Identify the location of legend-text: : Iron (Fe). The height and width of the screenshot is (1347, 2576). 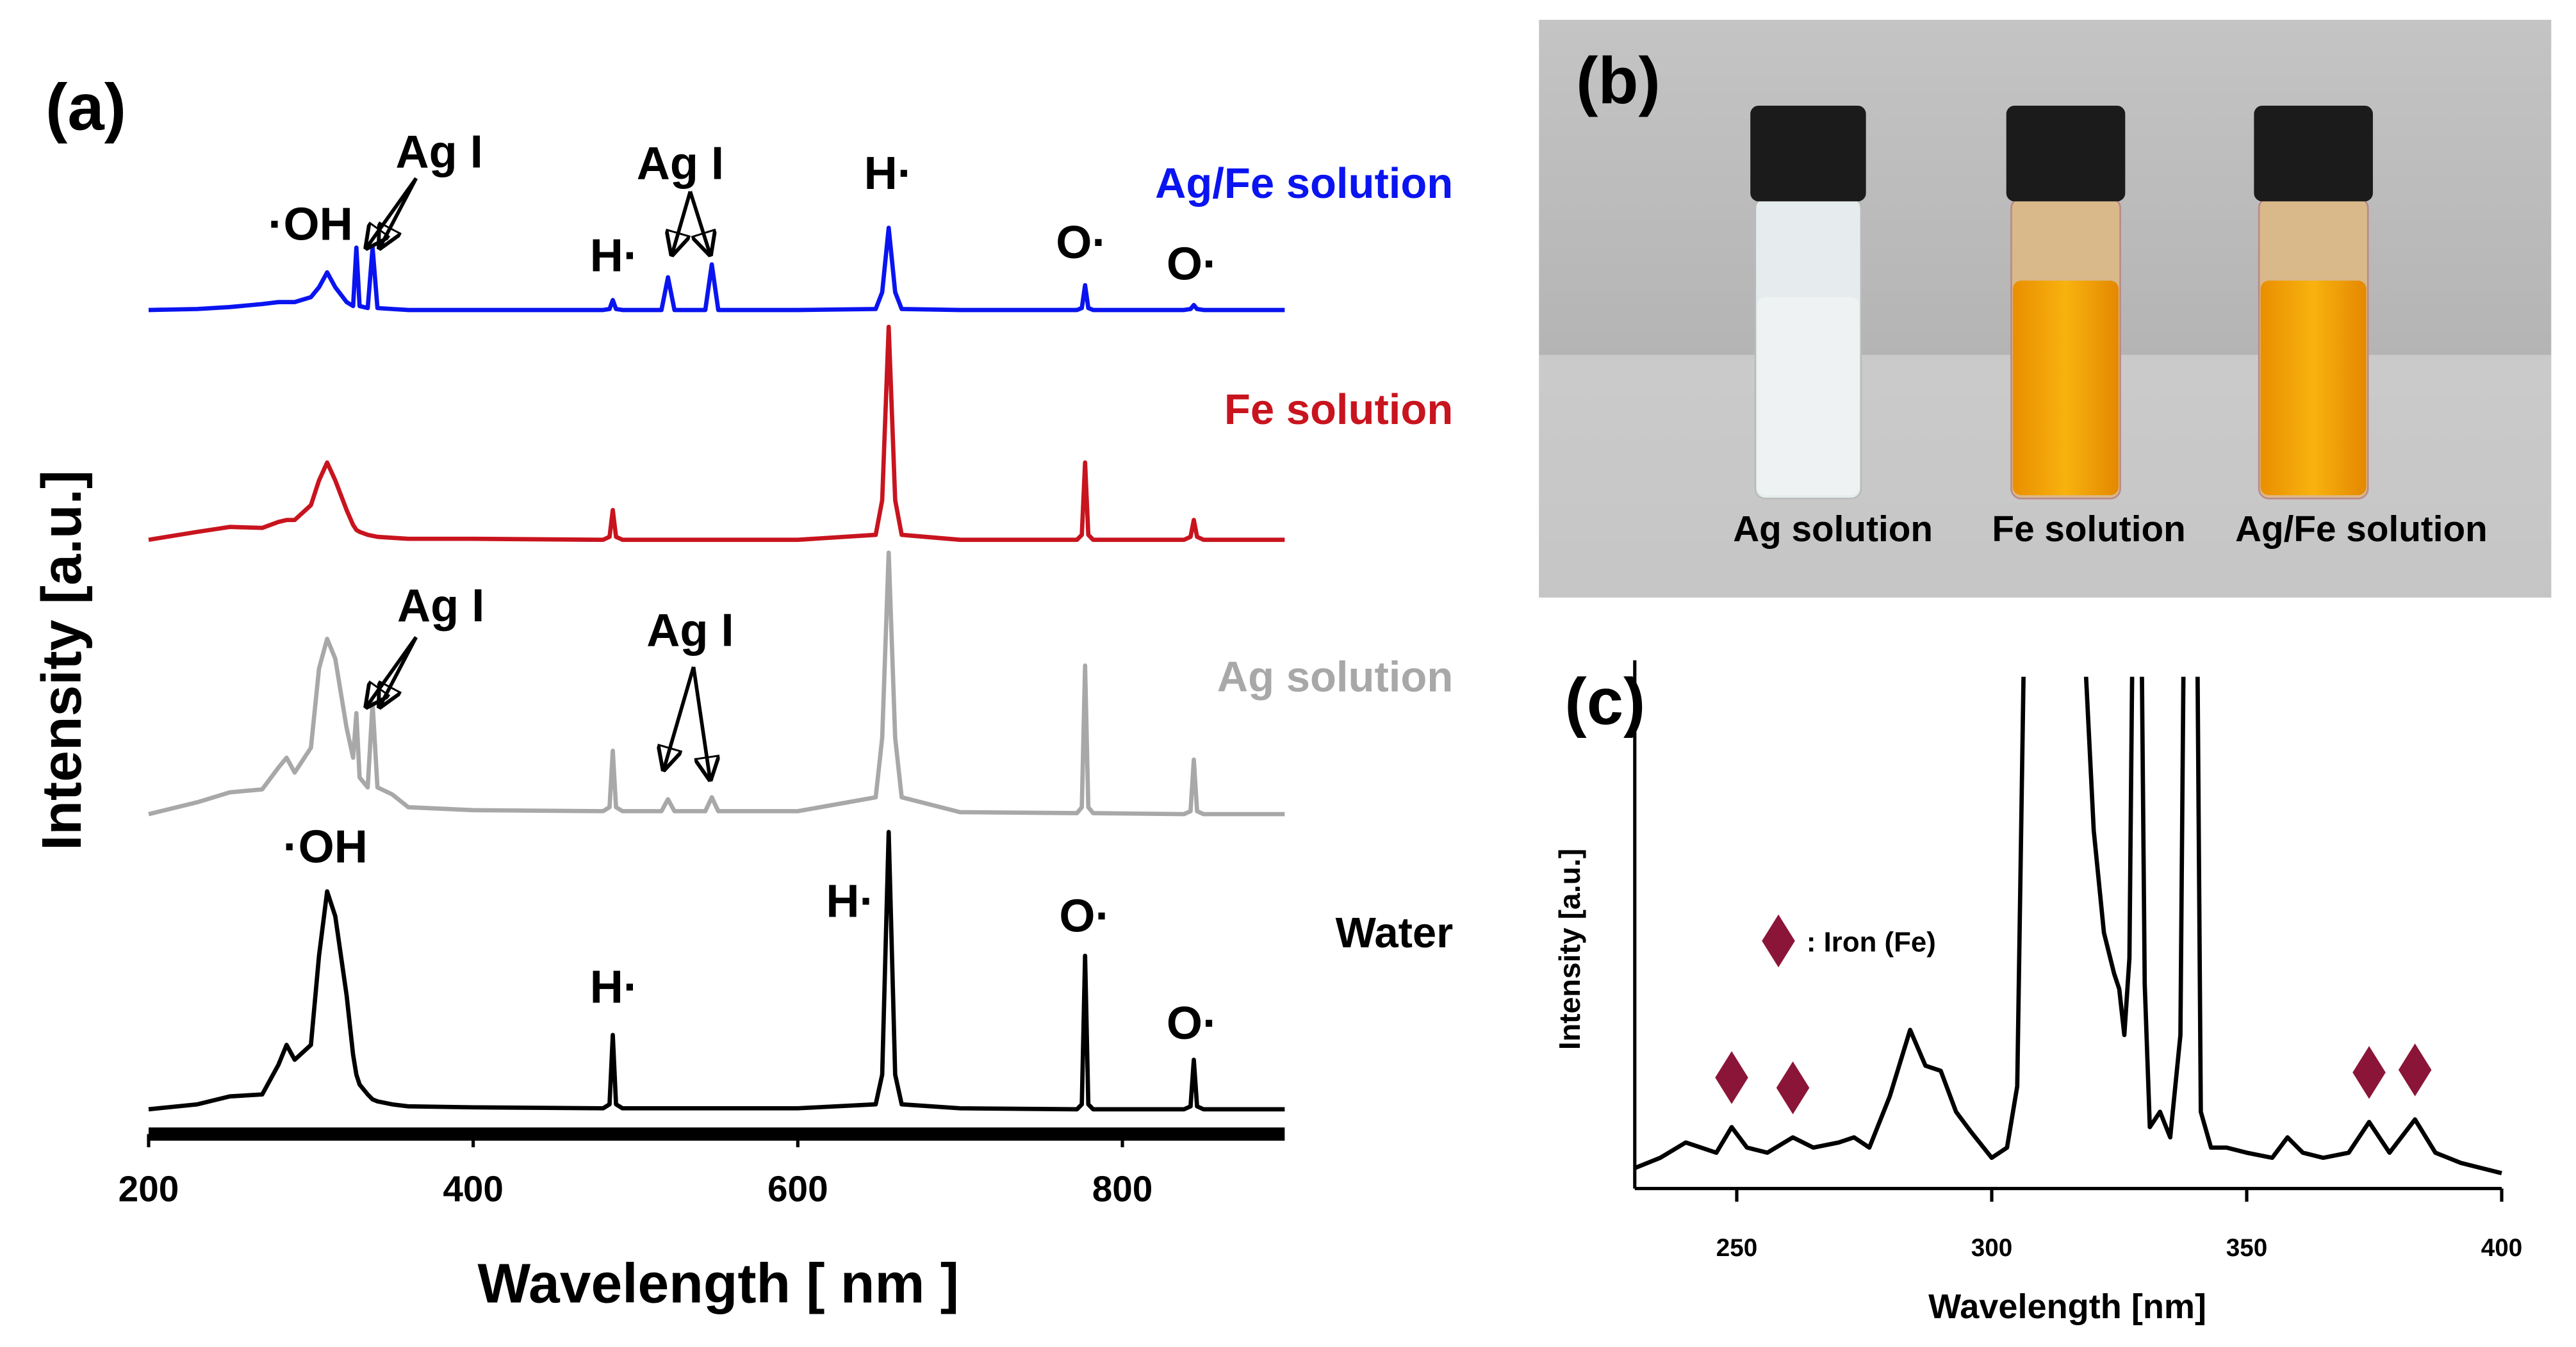
(1871, 942).